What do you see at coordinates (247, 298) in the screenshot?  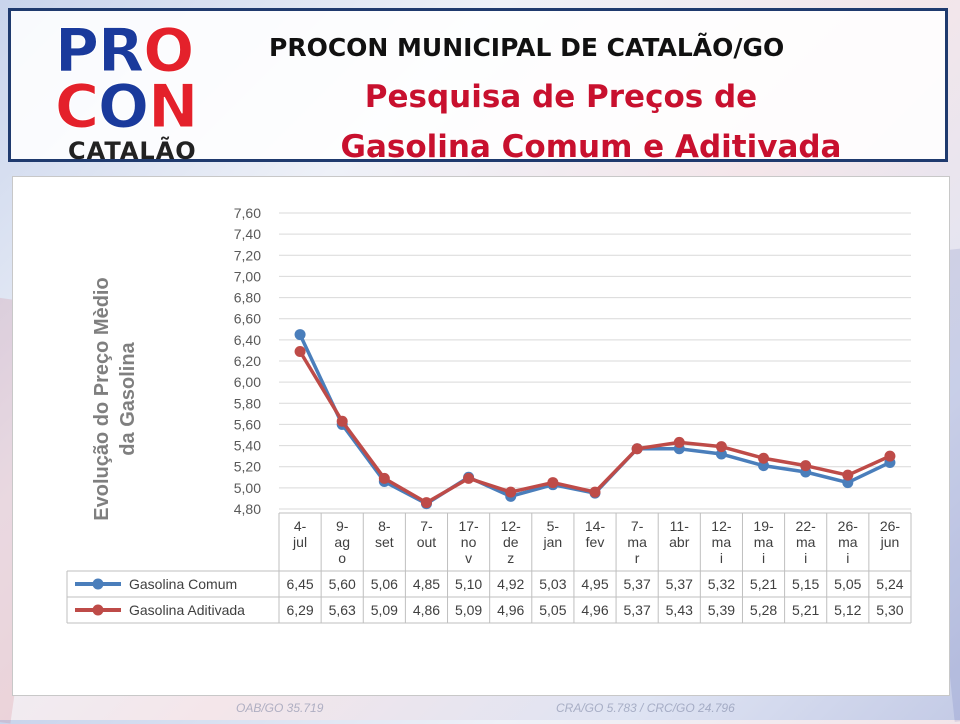 I see `y-tick-label: 6,80` at bounding box center [247, 298].